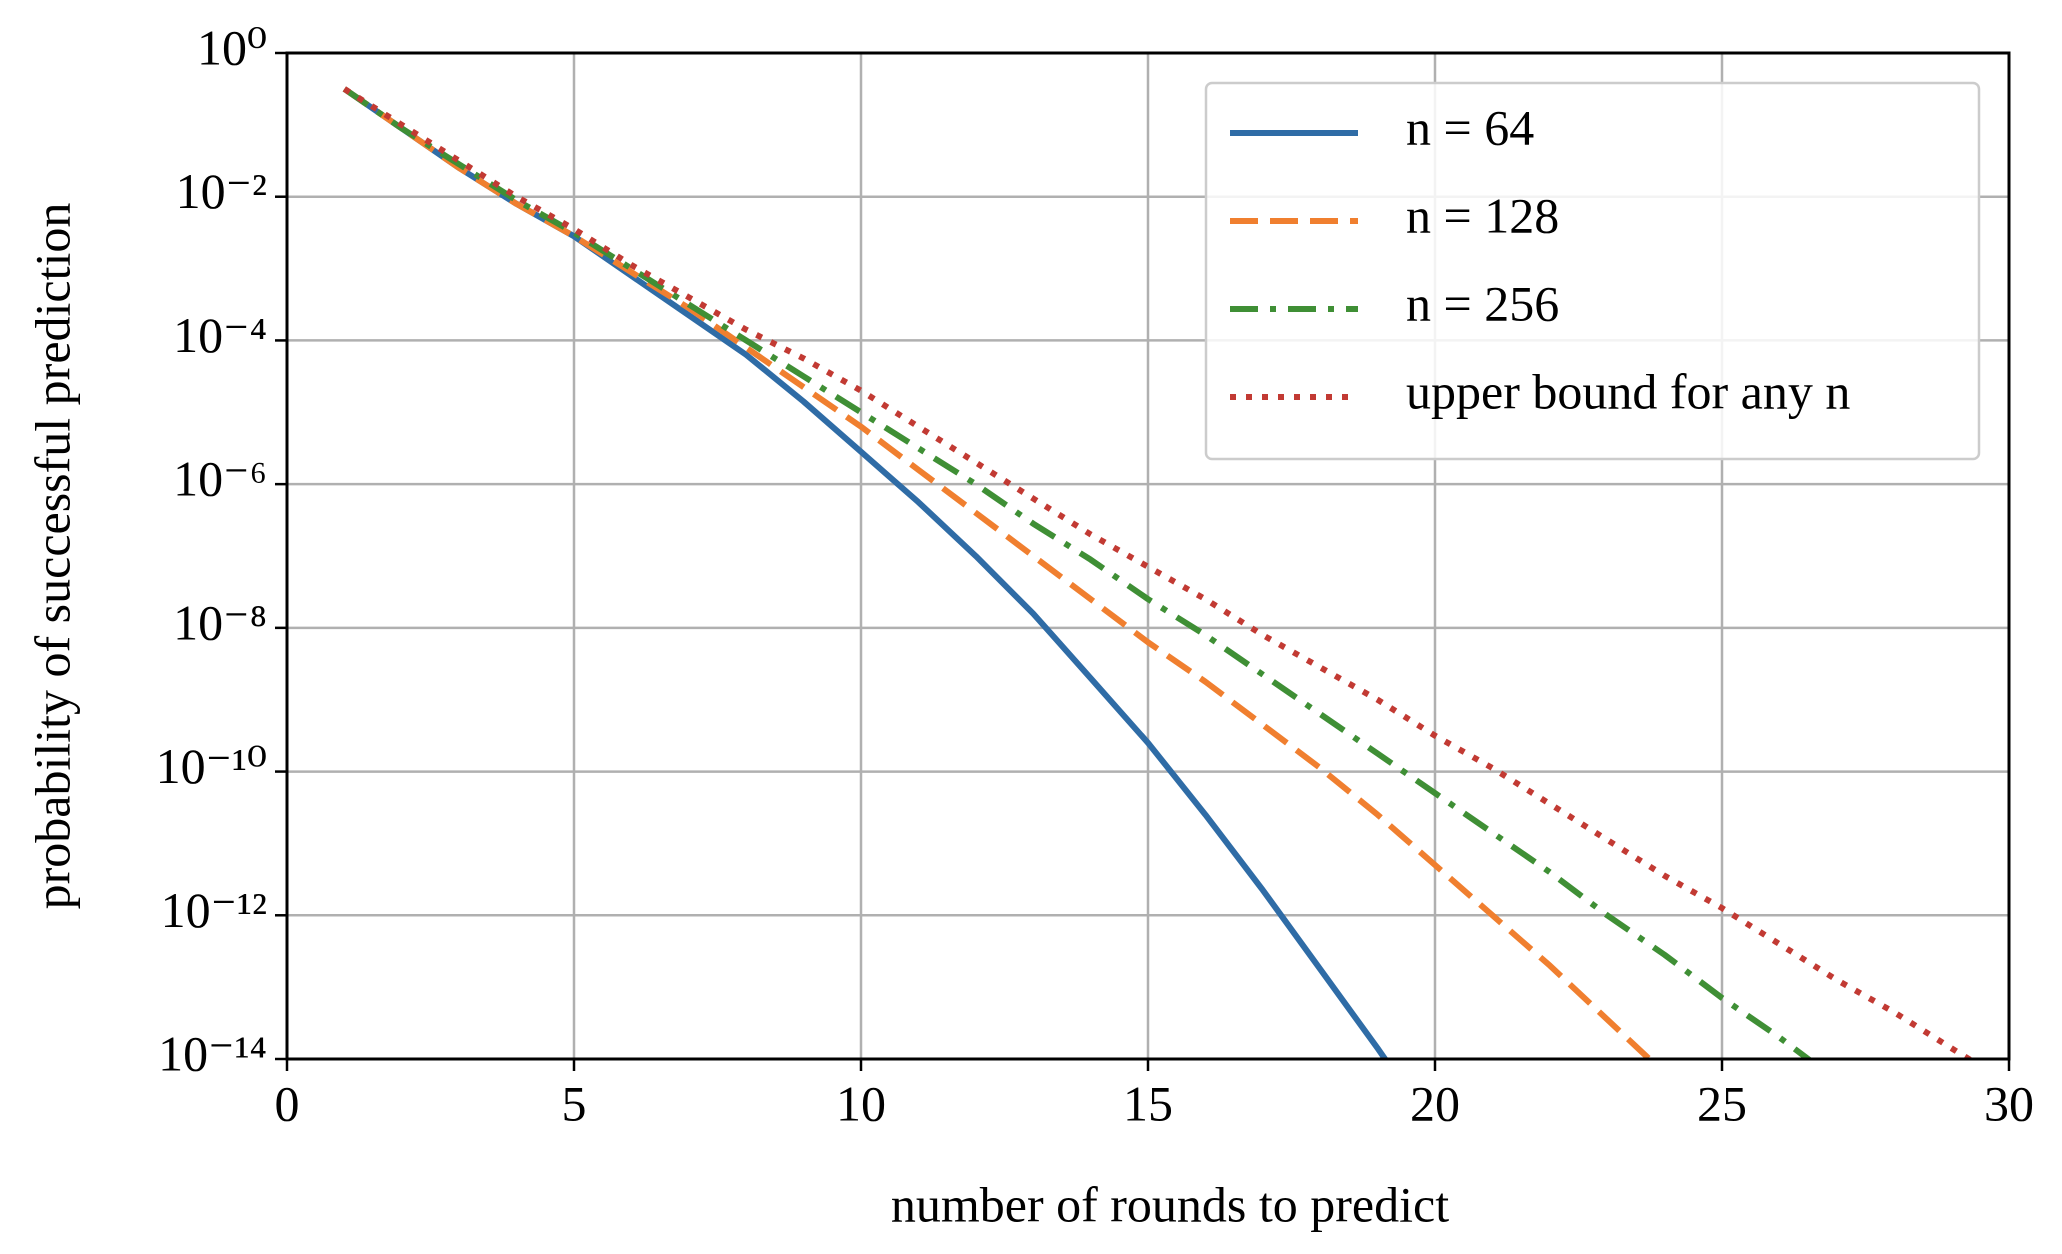 The height and width of the screenshot is (1254, 2062). I want to click on legend-label: upper bound for any n, so click(1628, 391).